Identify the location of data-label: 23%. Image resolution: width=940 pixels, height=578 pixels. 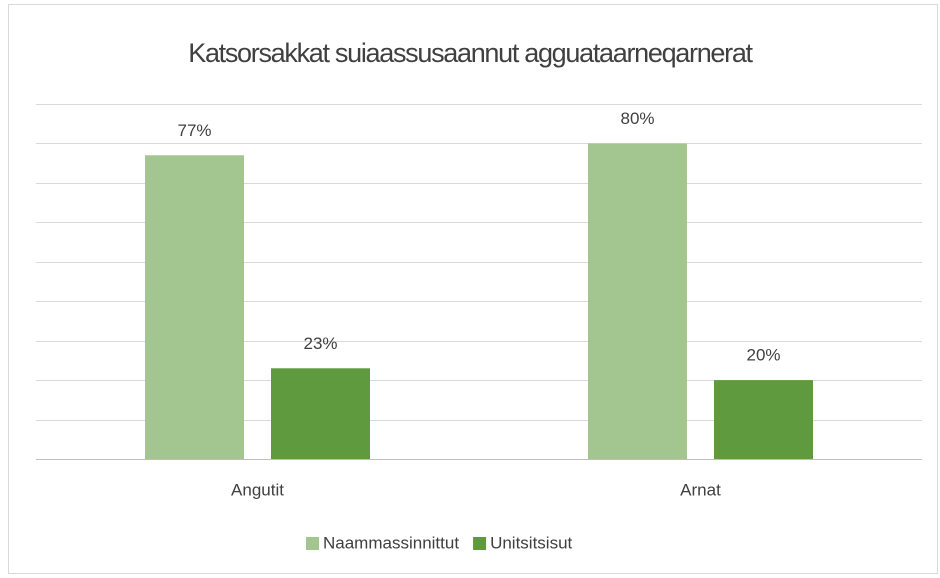
(320, 343).